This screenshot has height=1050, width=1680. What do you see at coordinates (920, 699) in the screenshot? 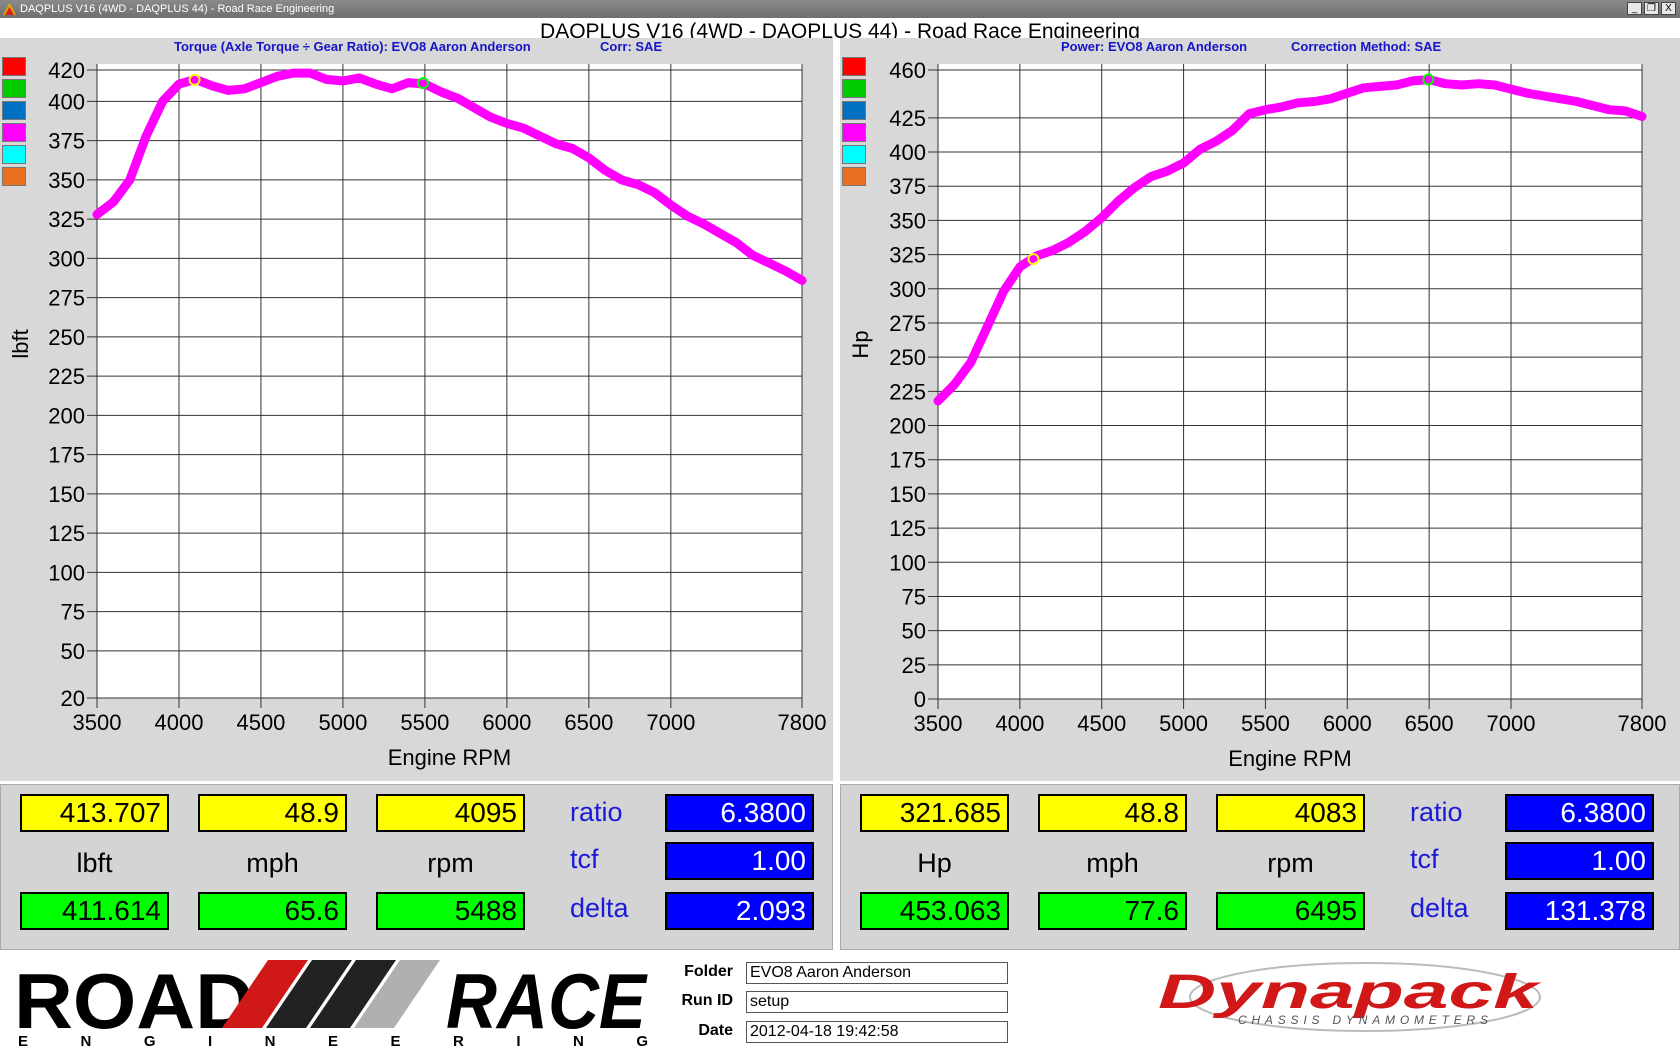
I see `y-tick-label: 0` at bounding box center [920, 699].